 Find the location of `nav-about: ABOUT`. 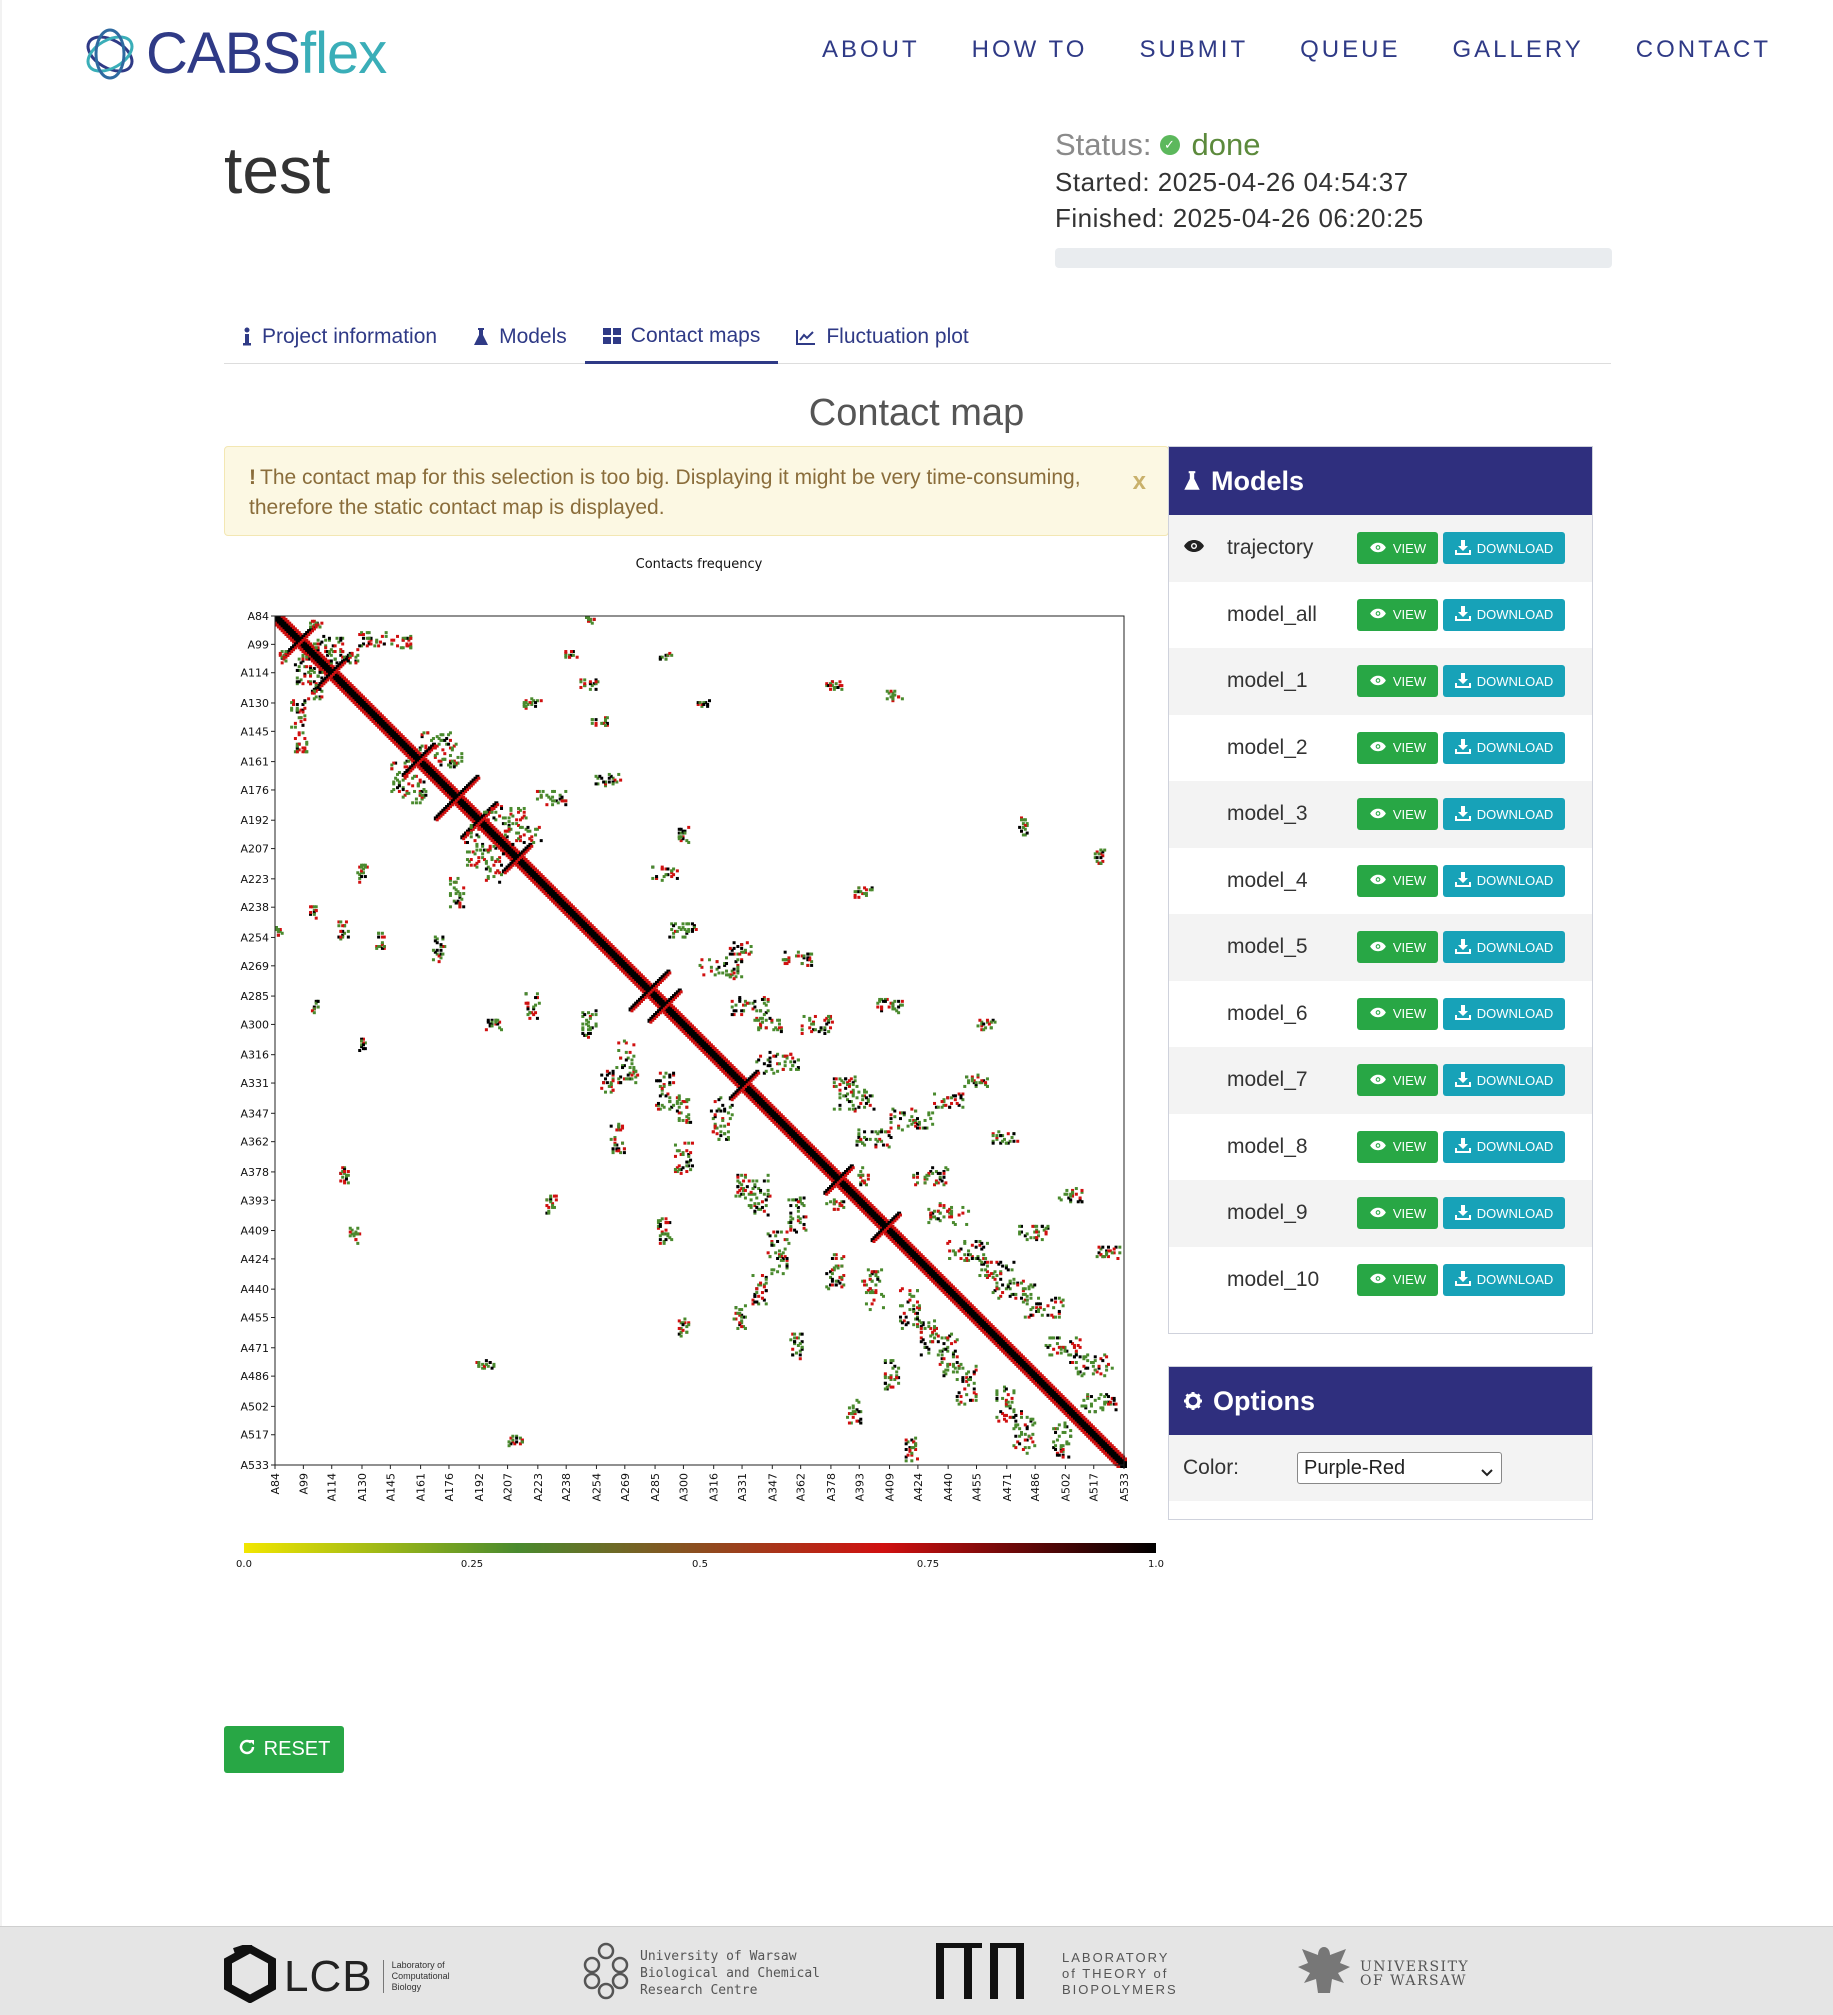

nav-about: ABOUT is located at coordinates (870, 49).